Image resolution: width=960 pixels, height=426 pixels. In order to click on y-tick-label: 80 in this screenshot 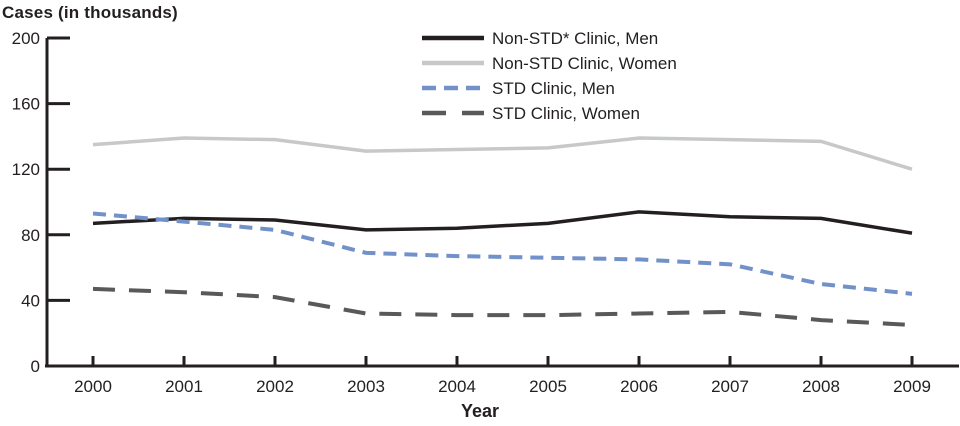, I will do `click(30, 235)`.